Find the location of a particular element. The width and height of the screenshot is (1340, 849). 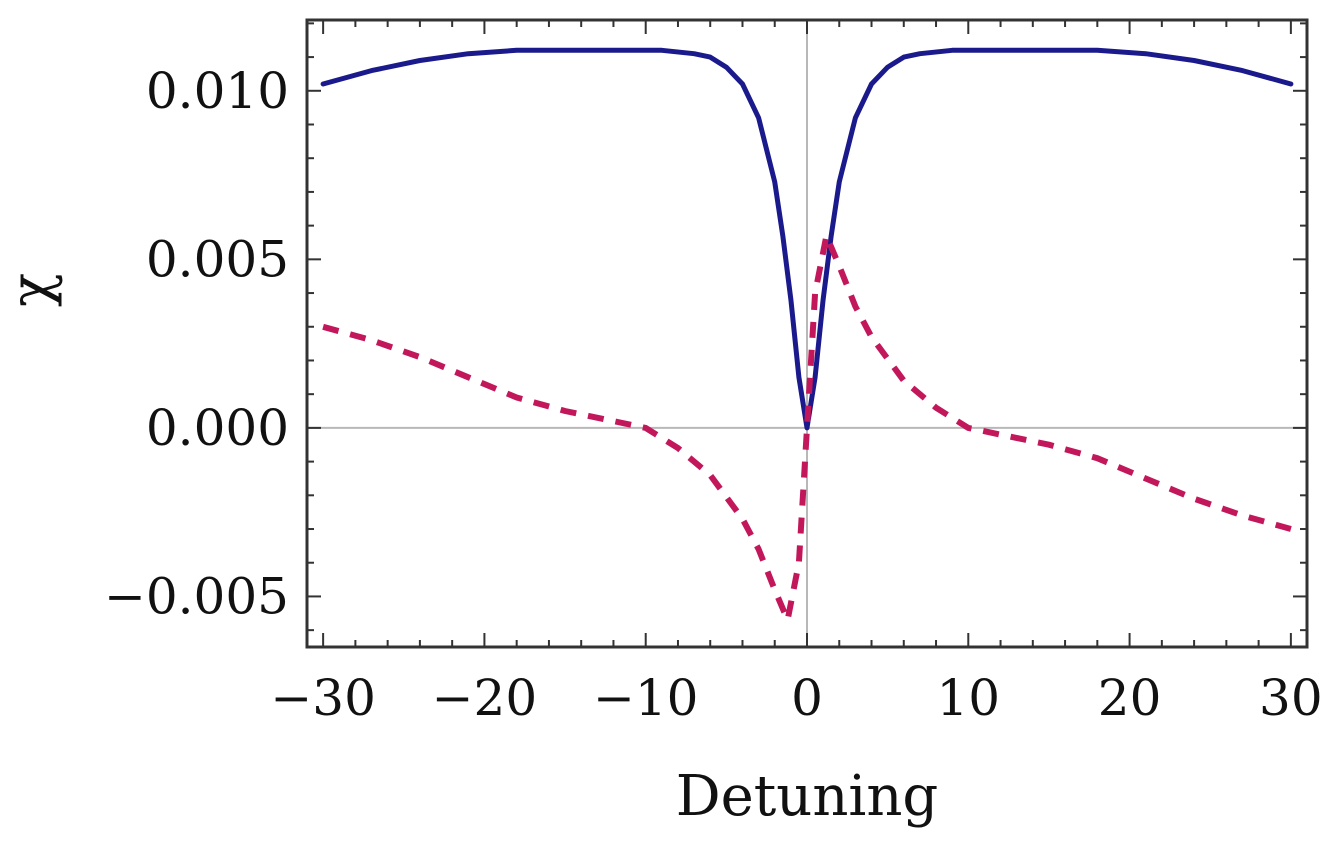

x-tick-labels: −30 −20 −10 0 10 20 30 is located at coordinates (796, 698).